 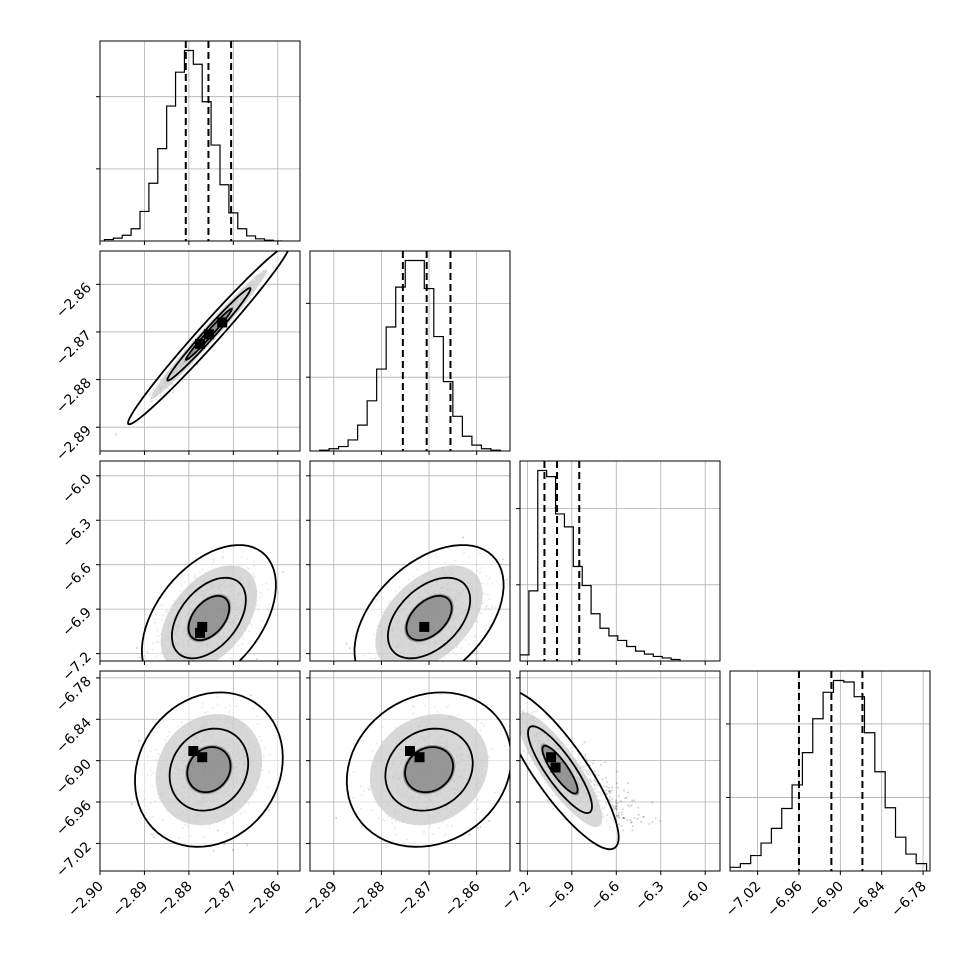 I want to click on y-tick-label: −6.96, so click(x=74, y=818).